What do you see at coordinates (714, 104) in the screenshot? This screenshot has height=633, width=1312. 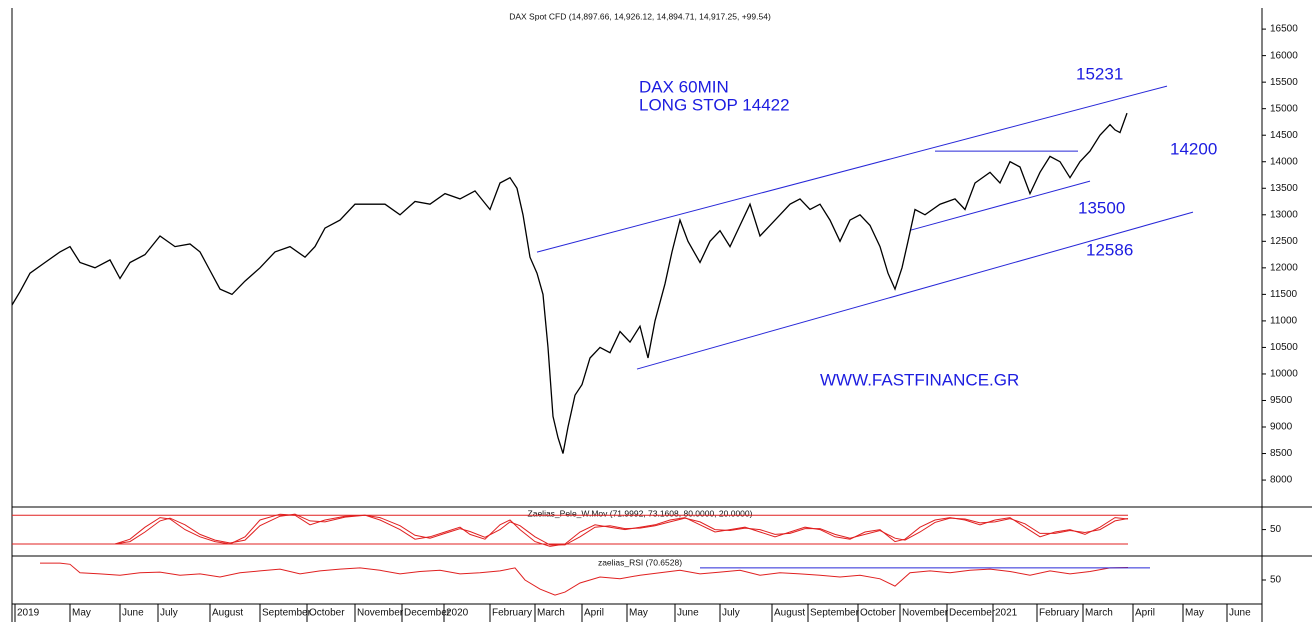 I see `annotation: LONG STOP 14422` at bounding box center [714, 104].